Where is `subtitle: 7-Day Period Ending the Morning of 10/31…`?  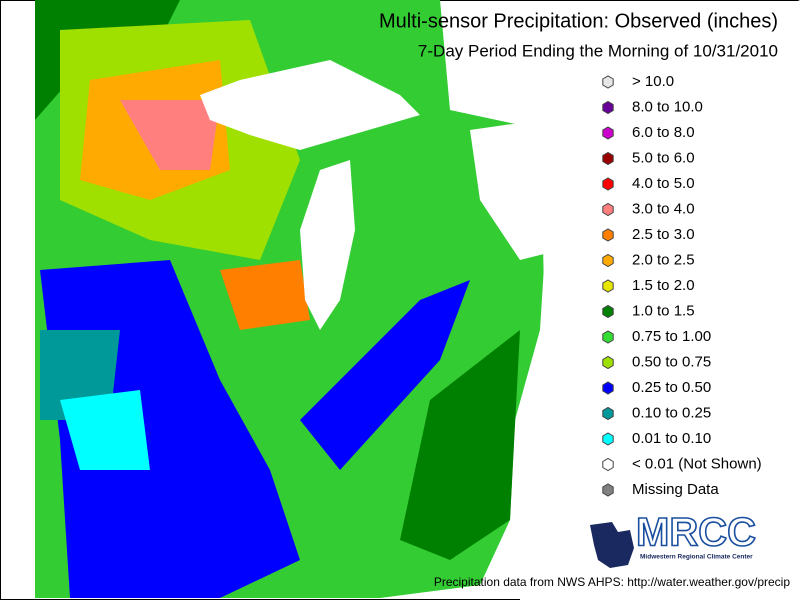
subtitle: 7-Day Period Ending the Morning of 10/31… is located at coordinates (598, 50).